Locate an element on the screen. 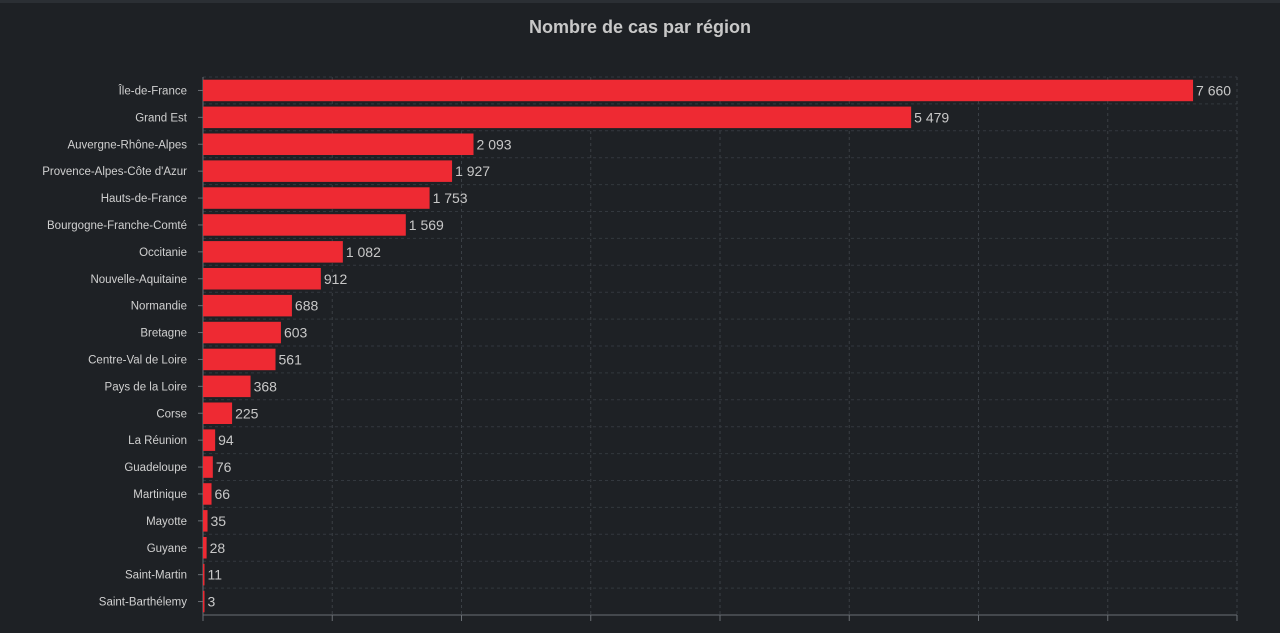 The height and width of the screenshot is (633, 1280). data-label: 603 is located at coordinates (296, 333).